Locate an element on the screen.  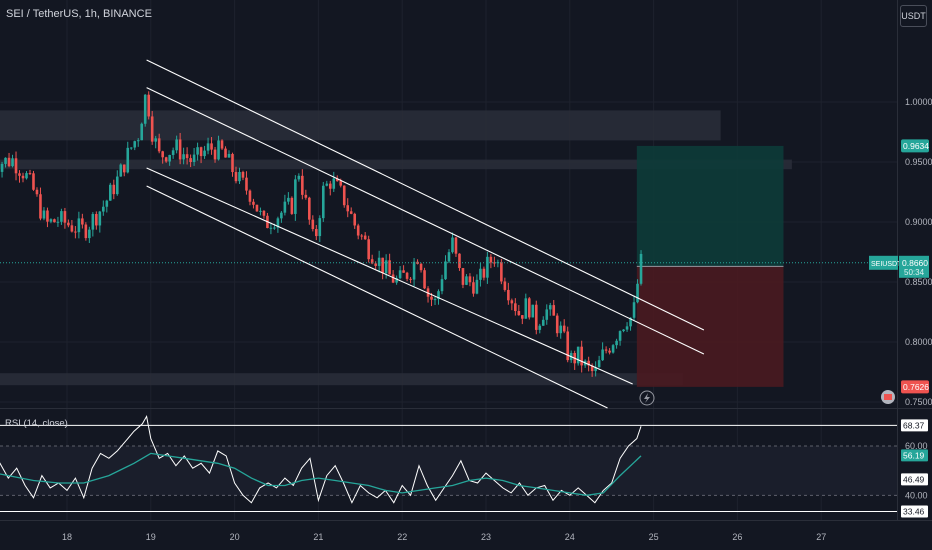
lightning-icon-glyph is located at coordinates (647, 398).